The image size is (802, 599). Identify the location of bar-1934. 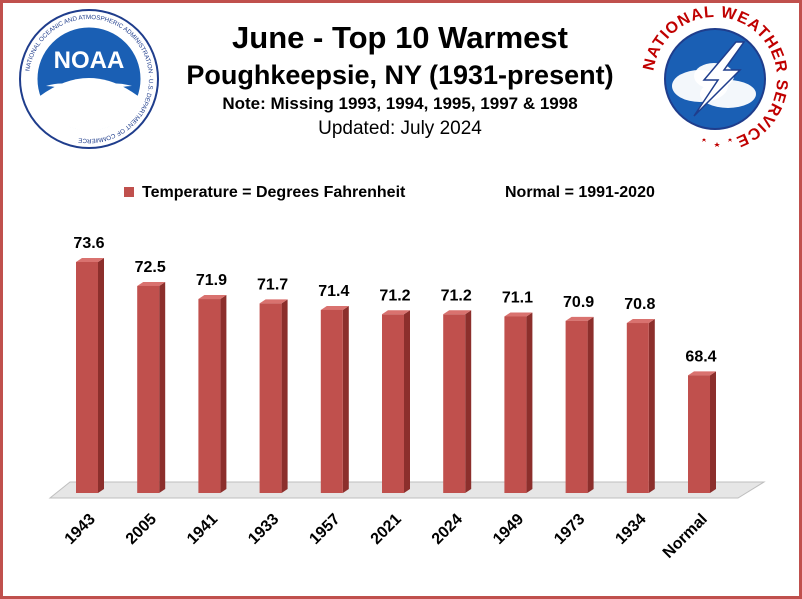
(640, 406).